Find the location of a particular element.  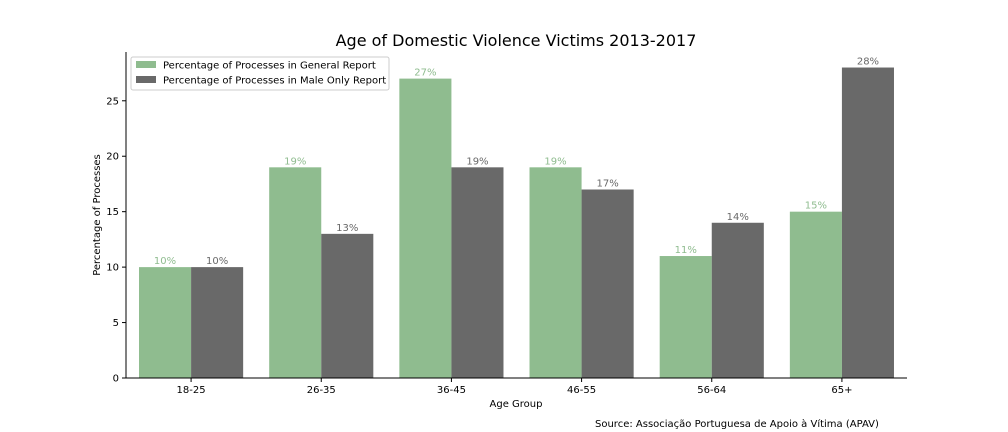

data-label-male-18-25: 10% is located at coordinates (217, 261).